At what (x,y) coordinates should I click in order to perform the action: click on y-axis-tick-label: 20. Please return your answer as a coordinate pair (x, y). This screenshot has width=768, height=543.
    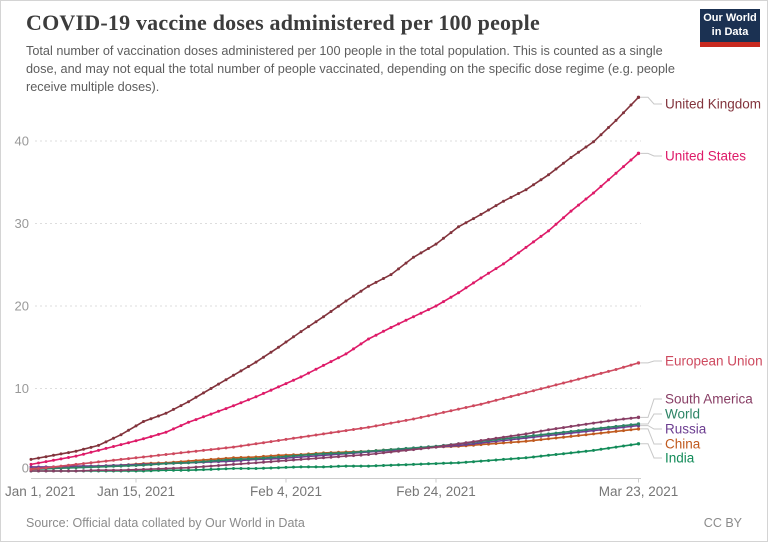
    Looking at the image, I should click on (22, 306).